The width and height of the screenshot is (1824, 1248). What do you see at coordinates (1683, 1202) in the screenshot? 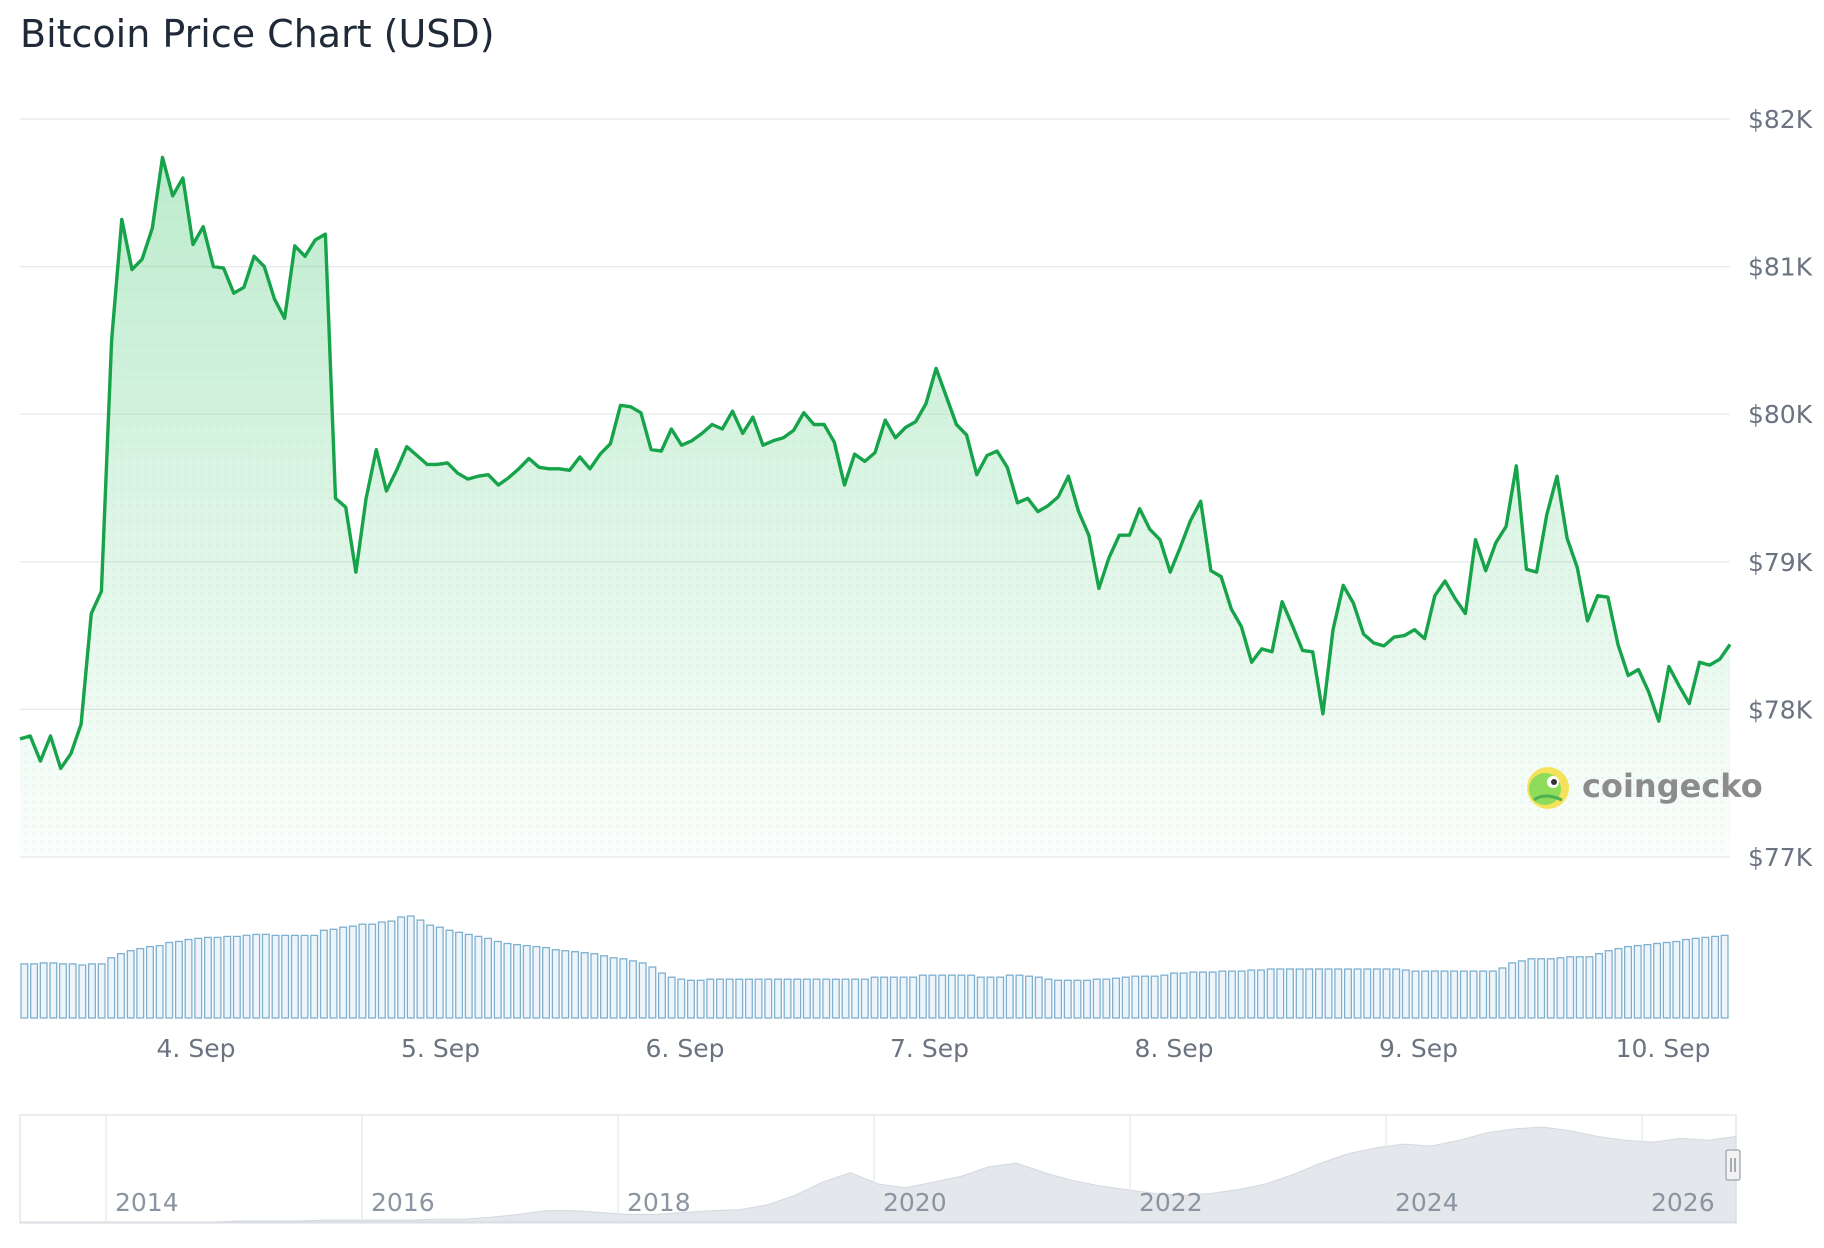
I see `navigator-tick-label: 2026` at bounding box center [1683, 1202].